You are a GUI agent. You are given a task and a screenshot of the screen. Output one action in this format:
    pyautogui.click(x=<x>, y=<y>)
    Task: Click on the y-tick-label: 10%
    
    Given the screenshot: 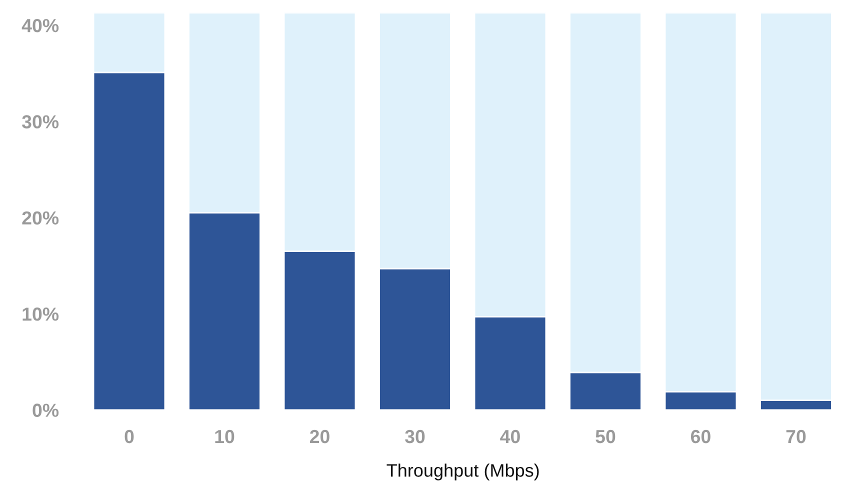 What is the action you would take?
    pyautogui.click(x=40, y=314)
    